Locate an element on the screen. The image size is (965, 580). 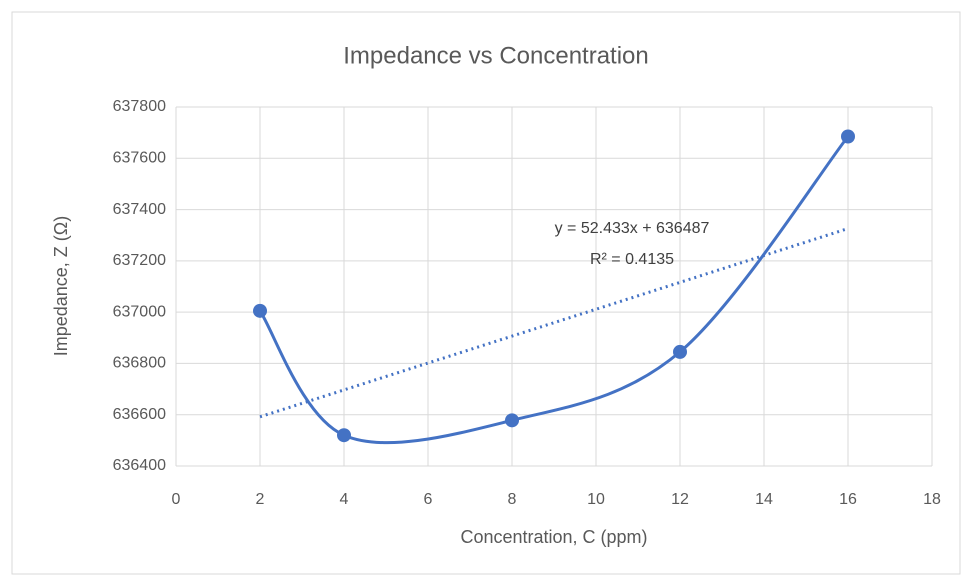
x-tick-label: 6 is located at coordinates (428, 499).